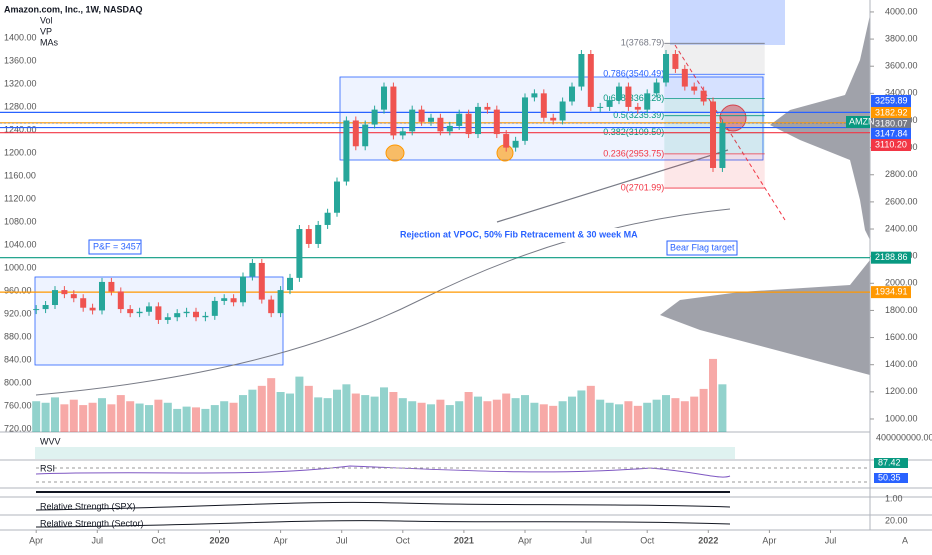 The height and width of the screenshot is (555, 932). What do you see at coordinates (901, 283) in the screenshot?
I see `y-tick-label: 2000.00` at bounding box center [901, 283].